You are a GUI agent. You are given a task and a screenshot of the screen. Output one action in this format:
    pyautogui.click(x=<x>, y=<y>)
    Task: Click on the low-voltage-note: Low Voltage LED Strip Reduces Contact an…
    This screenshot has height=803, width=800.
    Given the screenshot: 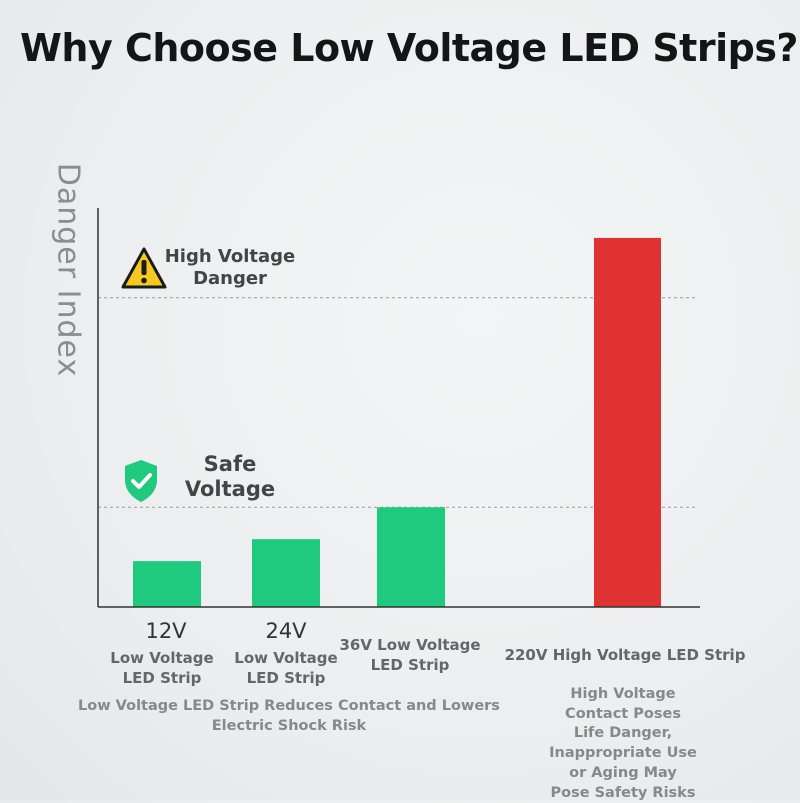 What is the action you would take?
    pyautogui.click(x=289, y=716)
    